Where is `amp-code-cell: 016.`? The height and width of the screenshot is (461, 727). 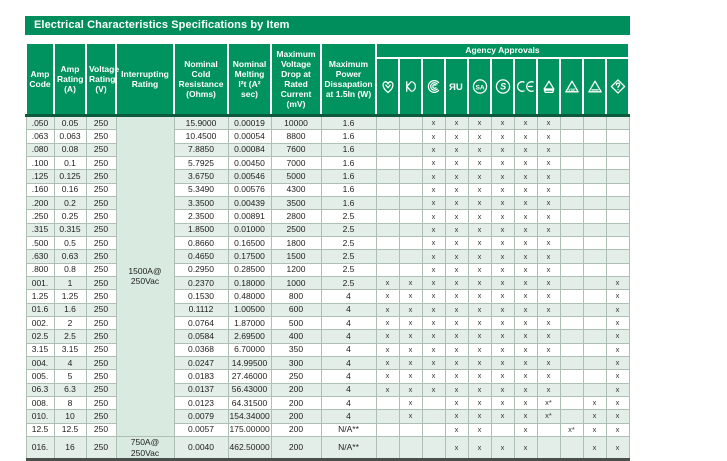 amp-code-cell: 016. is located at coordinates (40, 448).